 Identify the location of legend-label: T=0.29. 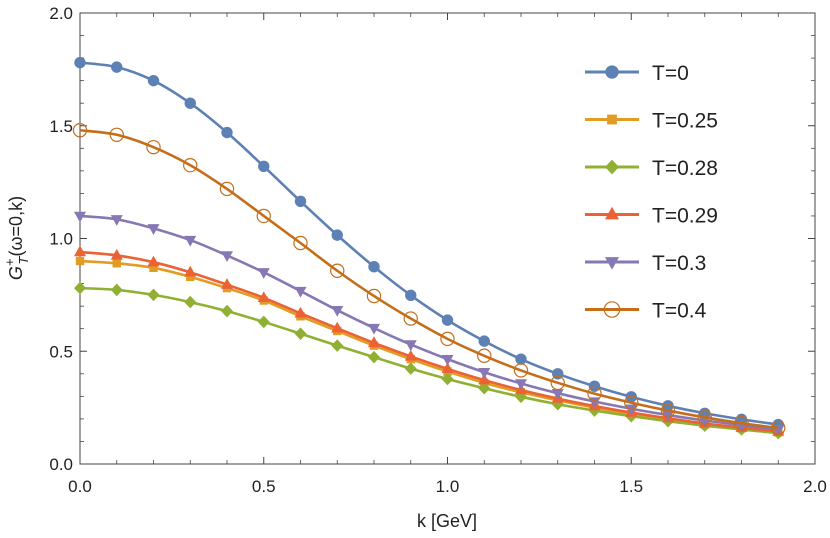
(685, 216).